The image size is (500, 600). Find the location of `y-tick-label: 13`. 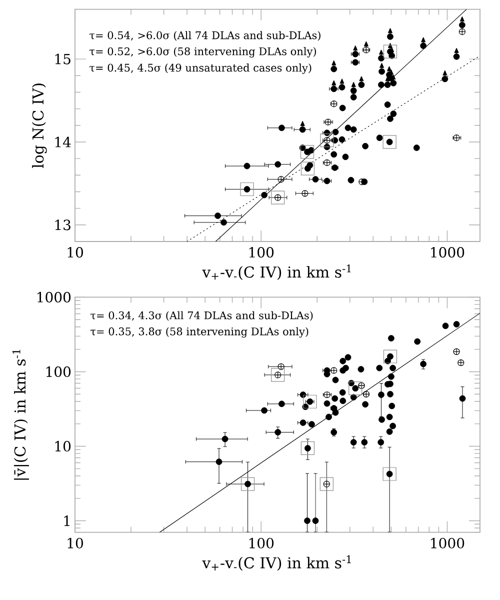

y-tick-label: 13 is located at coordinates (62, 225).